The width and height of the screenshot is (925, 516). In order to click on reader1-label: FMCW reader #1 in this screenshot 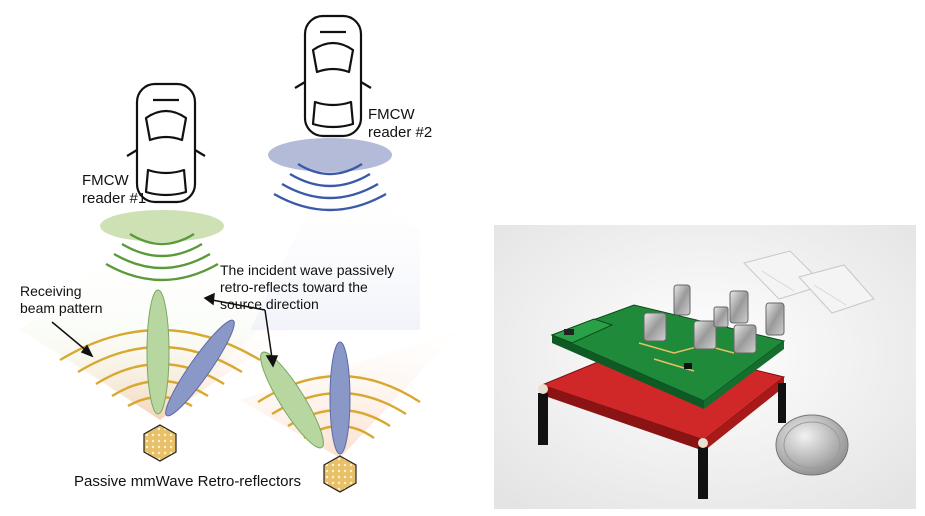, I will do `click(114, 189)`.